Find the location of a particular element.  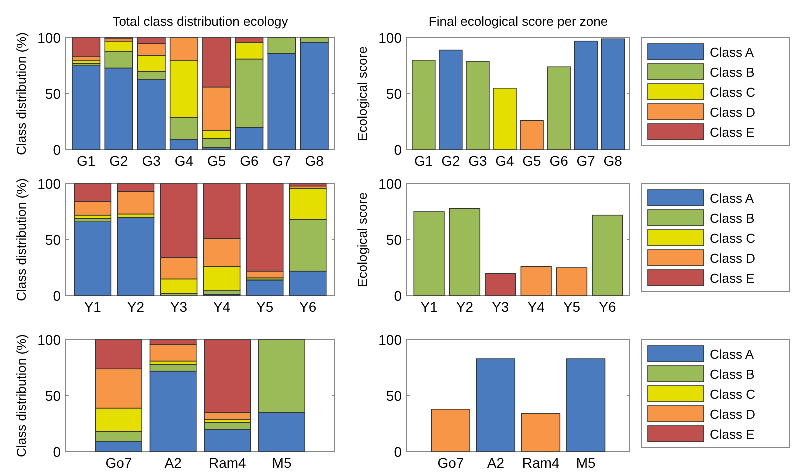

chart-title: Final ecological score per zone is located at coordinates (518, 21).